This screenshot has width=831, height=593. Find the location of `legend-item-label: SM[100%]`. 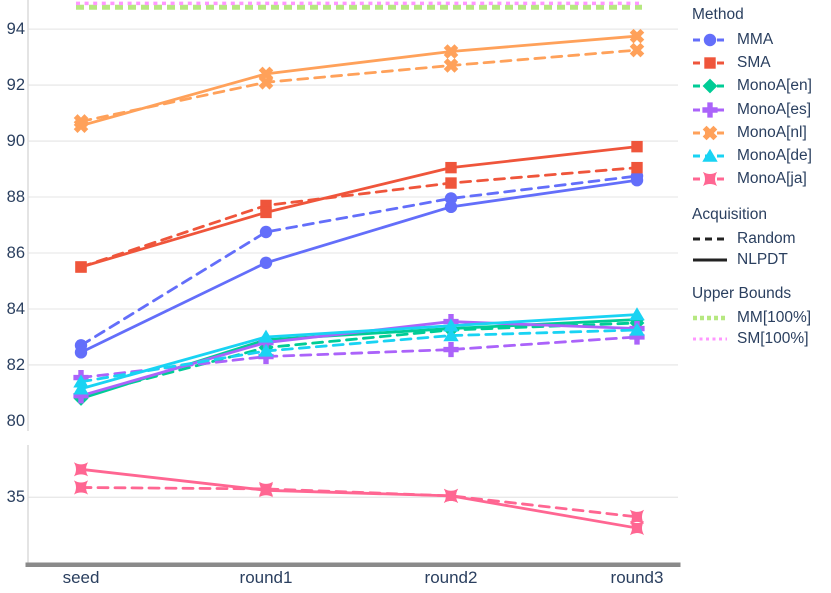

legend-item-label: SM[100%] is located at coordinates (773, 338).